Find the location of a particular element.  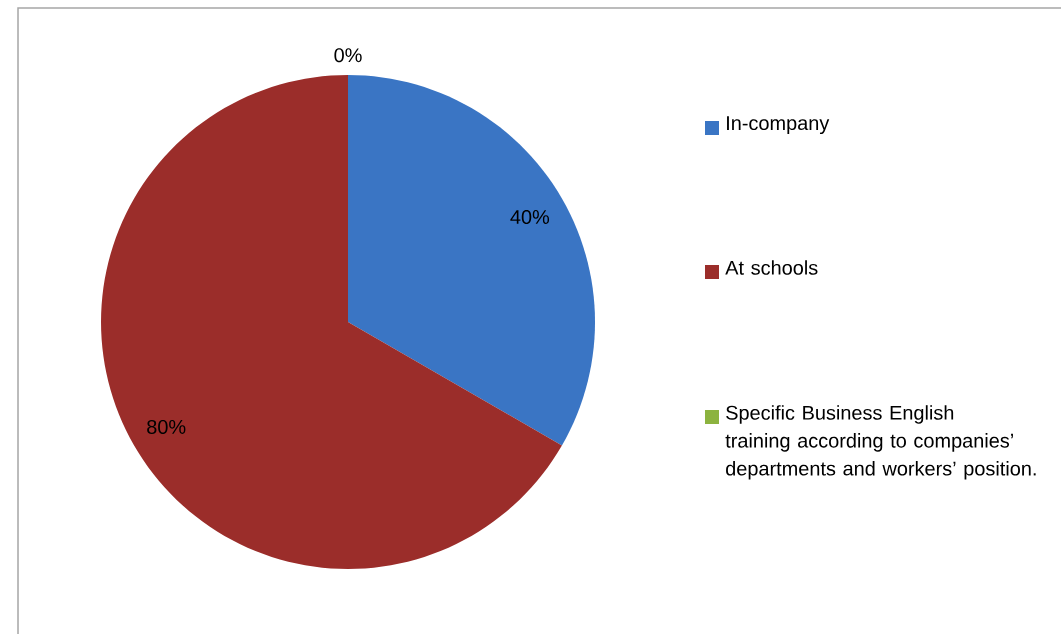

legend-label: At schools is located at coordinates (771, 267).